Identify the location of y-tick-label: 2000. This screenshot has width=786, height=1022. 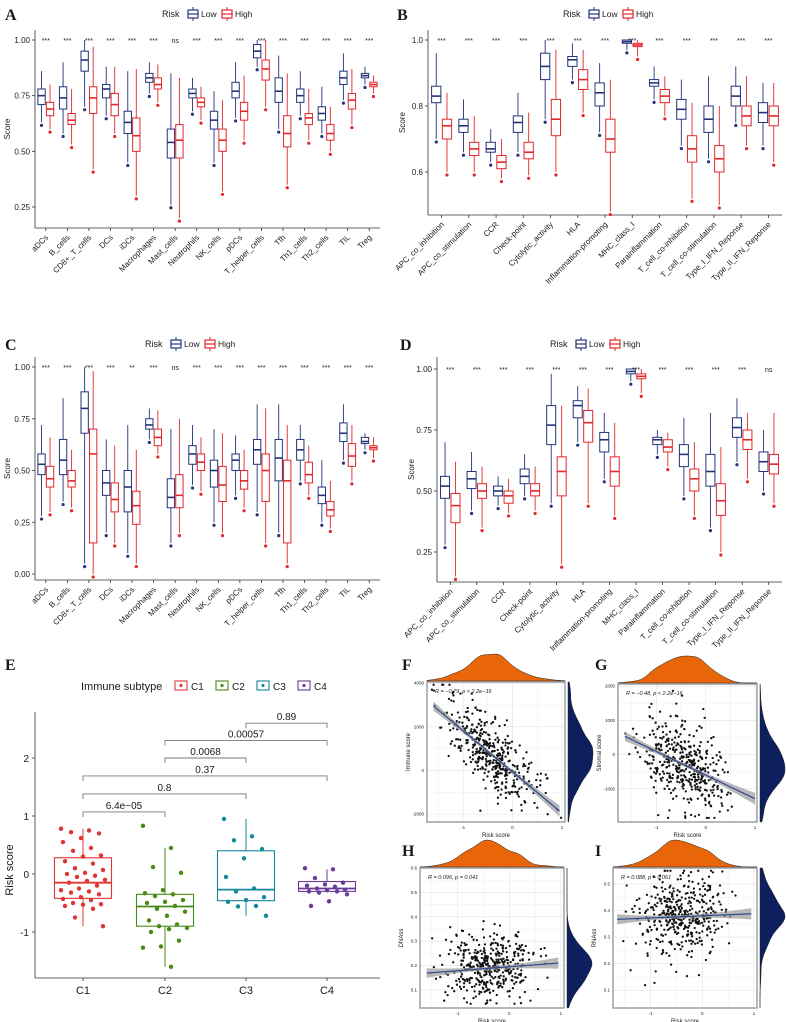
(610, 686).